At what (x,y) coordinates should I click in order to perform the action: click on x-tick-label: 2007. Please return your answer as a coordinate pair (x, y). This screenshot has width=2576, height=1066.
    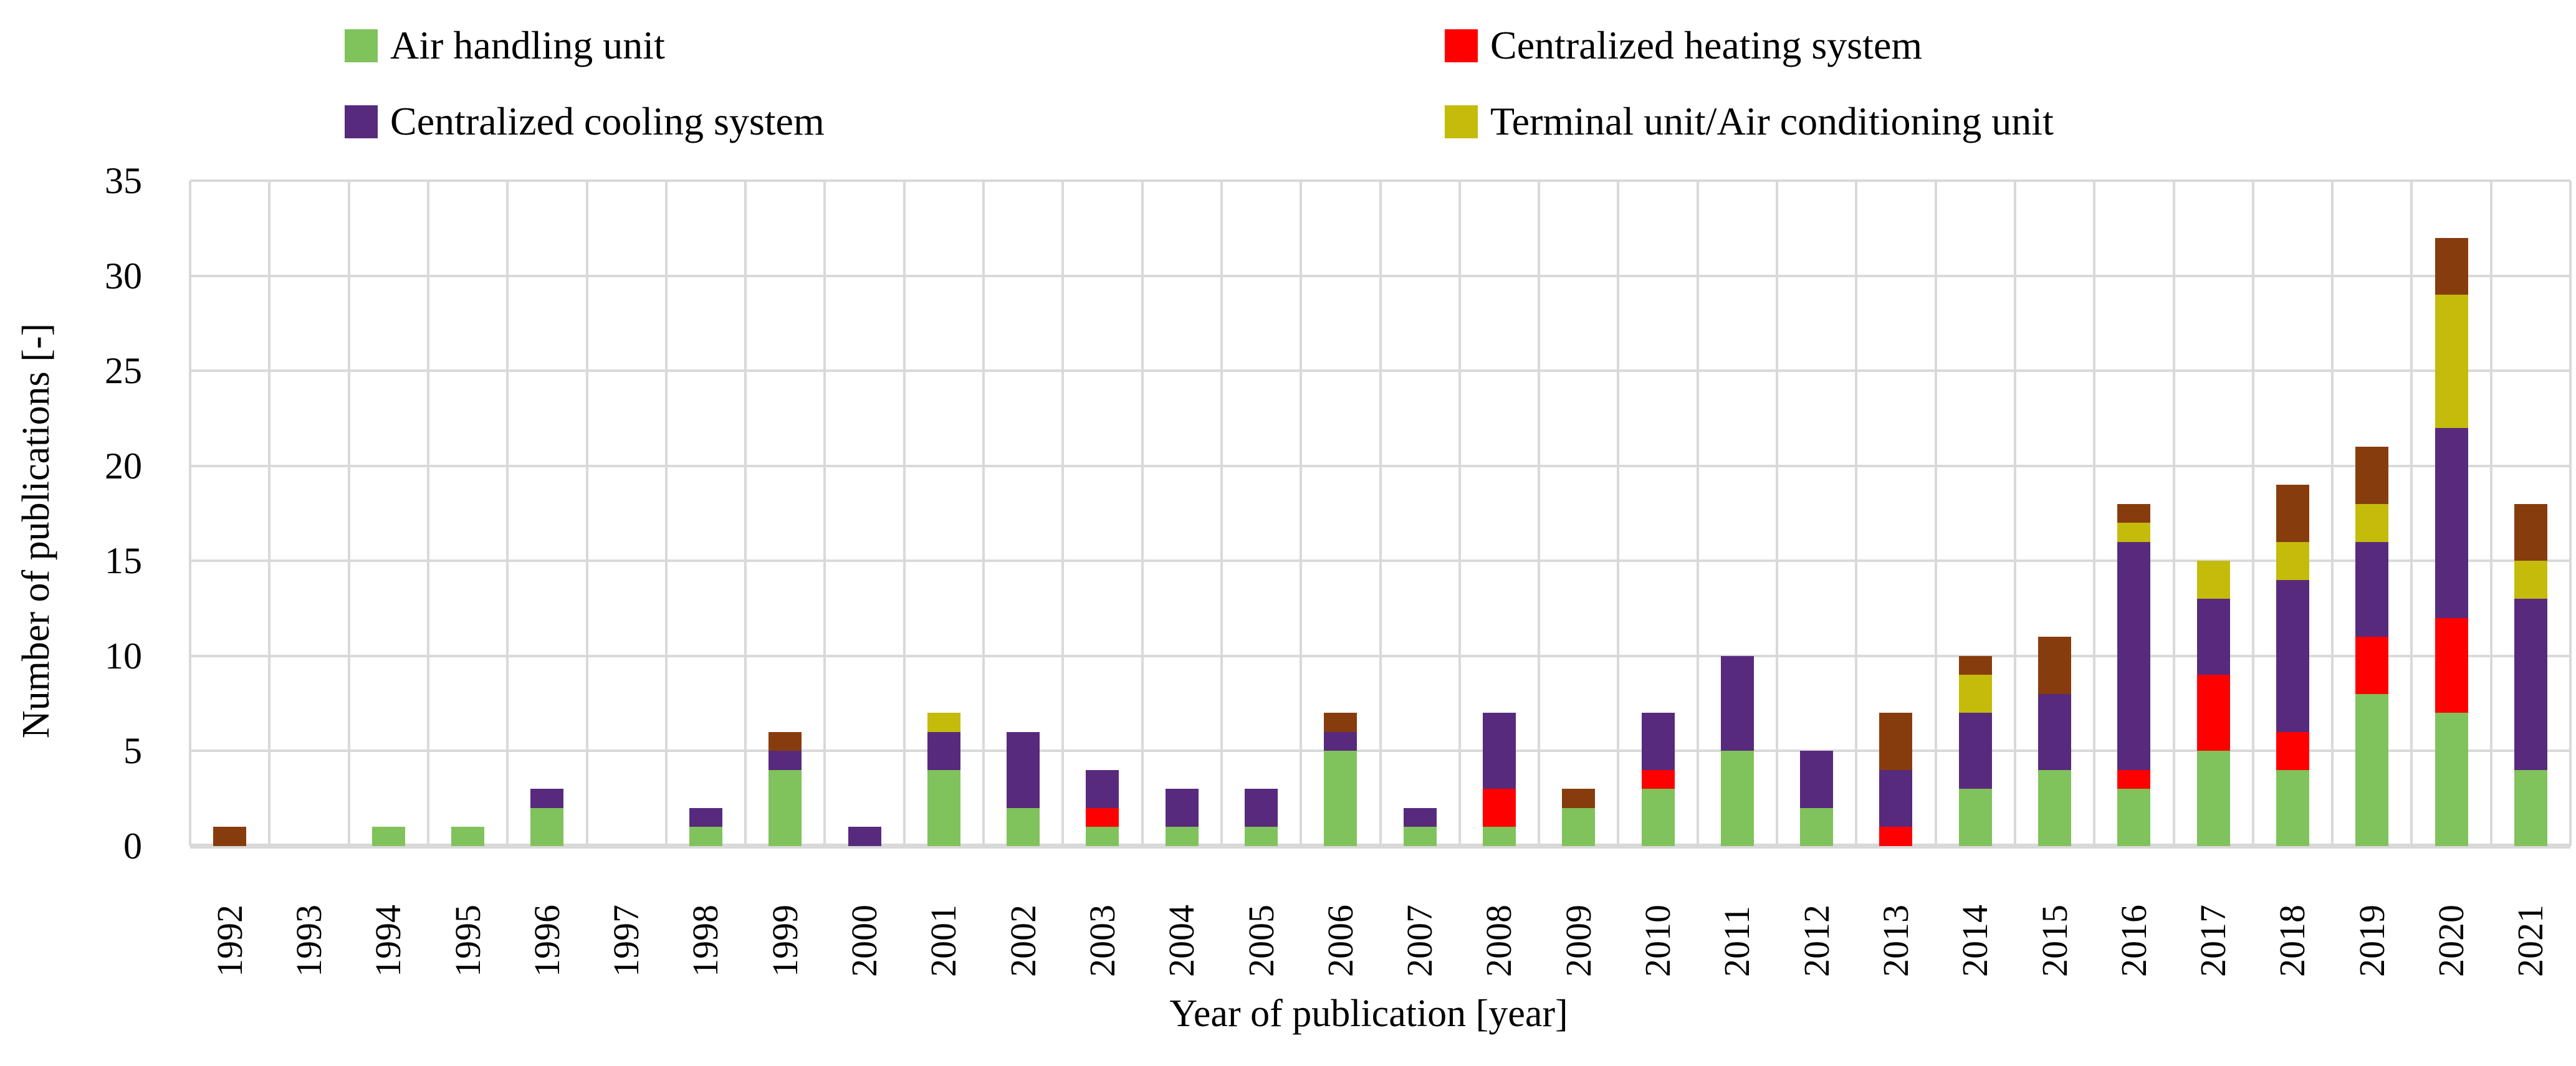
    Looking at the image, I should click on (1419, 941).